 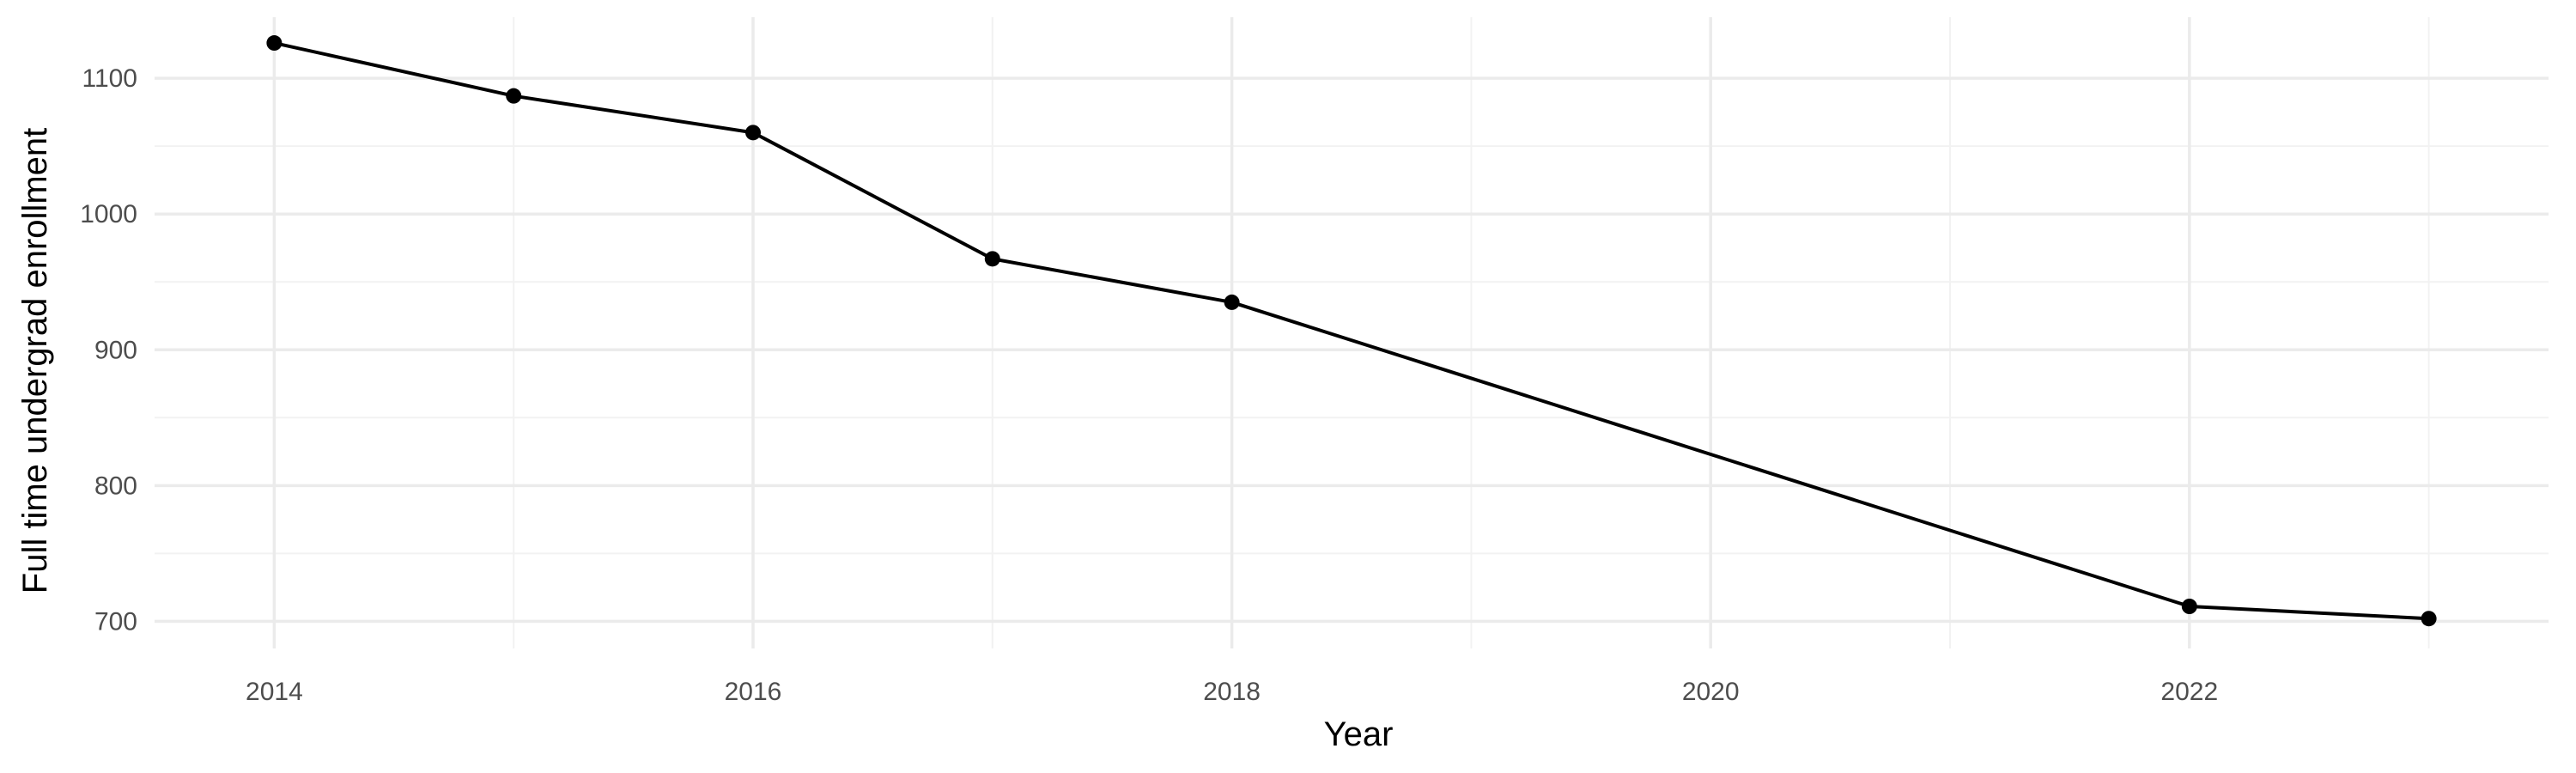 What do you see at coordinates (753, 692) in the screenshot?
I see `x-tick-label: 2016` at bounding box center [753, 692].